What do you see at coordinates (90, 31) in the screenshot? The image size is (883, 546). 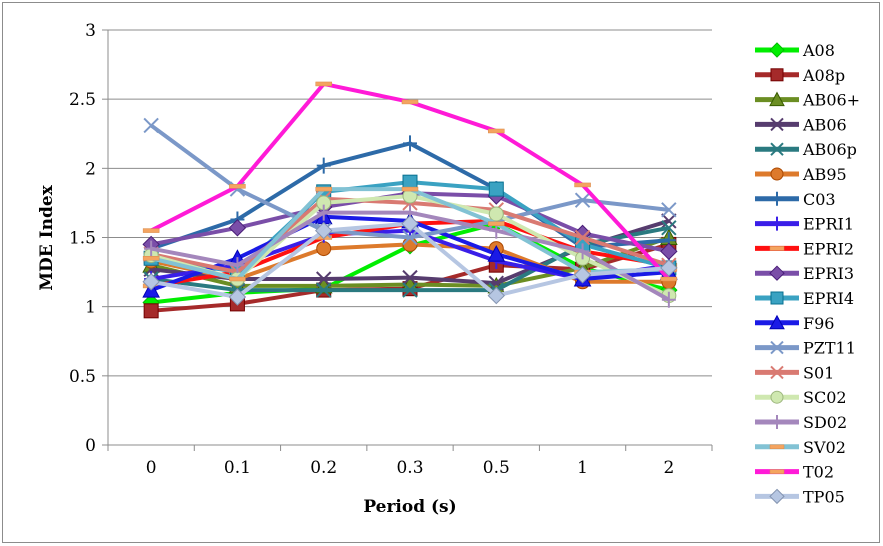 I see `y-tick-label: 3` at bounding box center [90, 31].